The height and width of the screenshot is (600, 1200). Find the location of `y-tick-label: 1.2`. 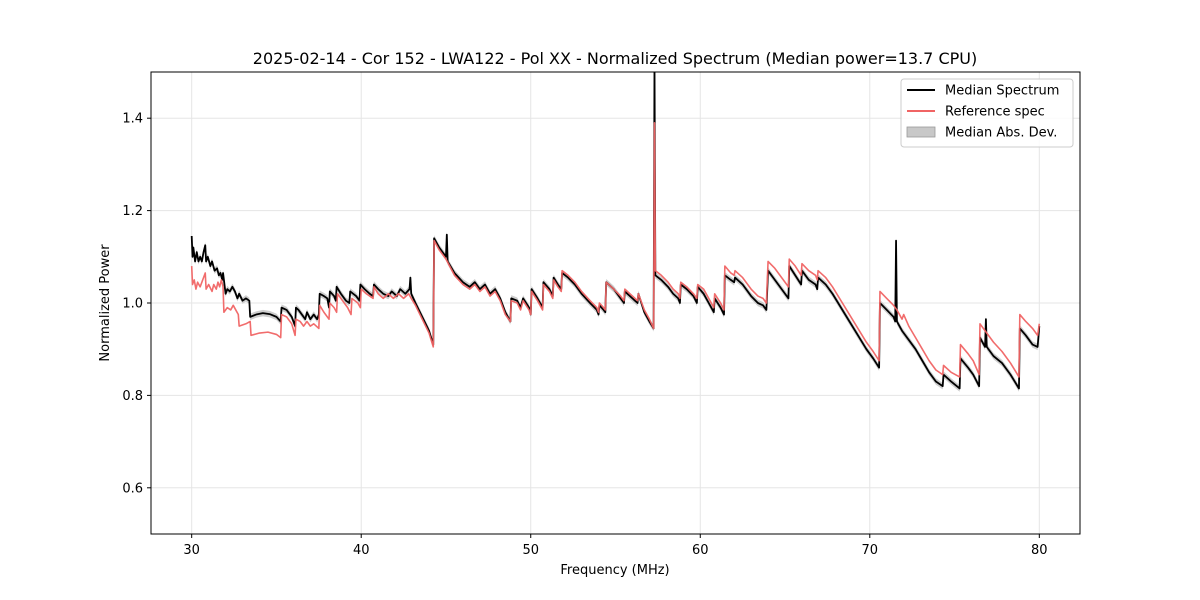

y-tick-label: 1.2 is located at coordinates (132, 211).